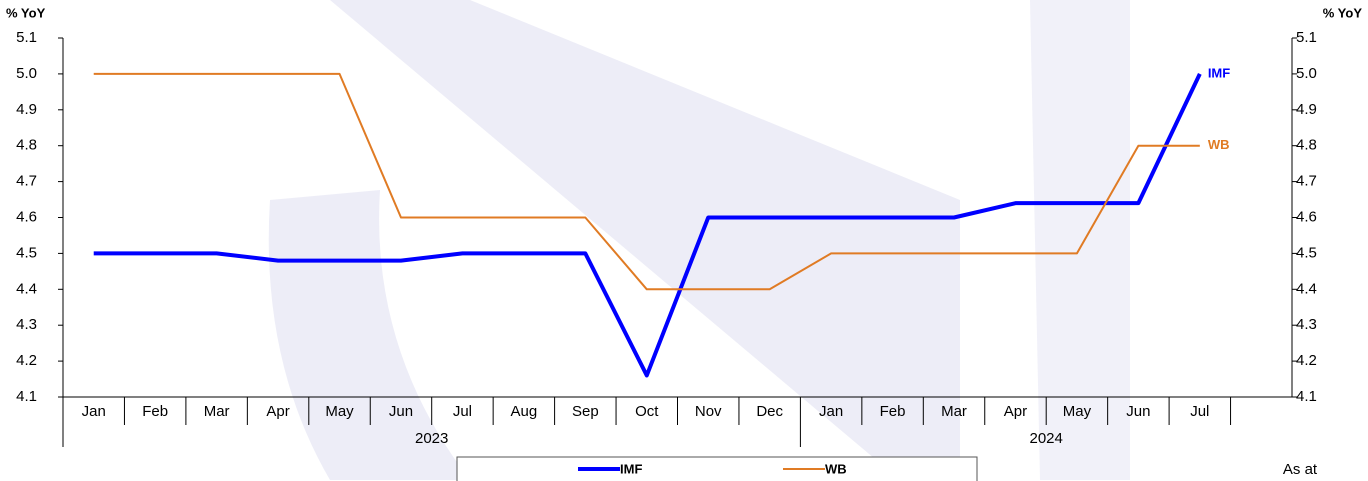  Describe the element at coordinates (1306, 109) in the screenshot. I see `y2-tick-label: 4.9` at that location.